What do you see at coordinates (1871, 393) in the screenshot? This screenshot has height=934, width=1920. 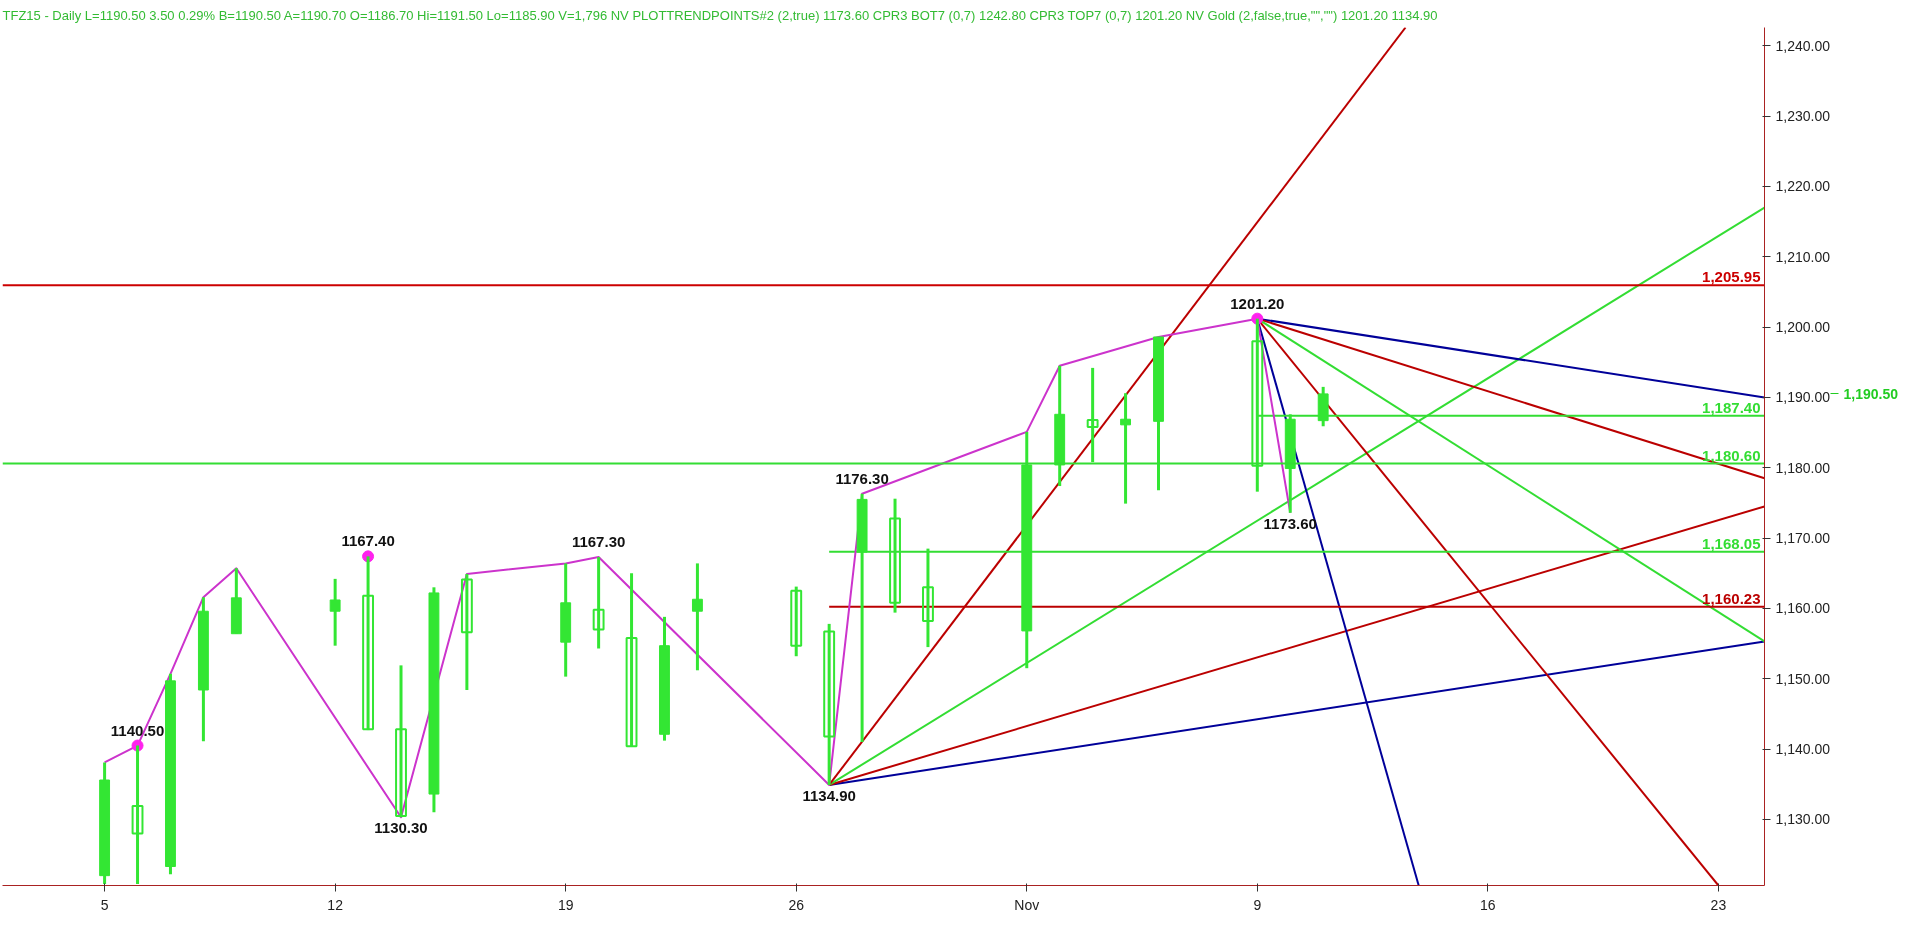 I see `text: 1,190.50` at bounding box center [1871, 393].